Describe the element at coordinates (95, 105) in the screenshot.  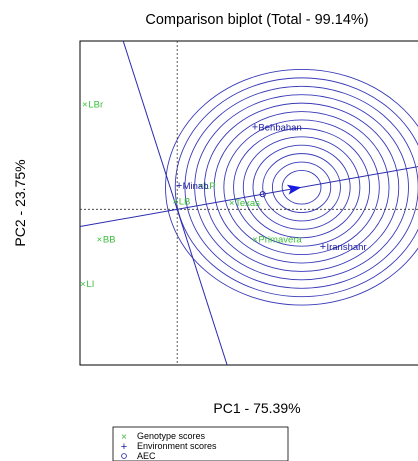
I see `genotype-label-lbr: LBr` at that location.